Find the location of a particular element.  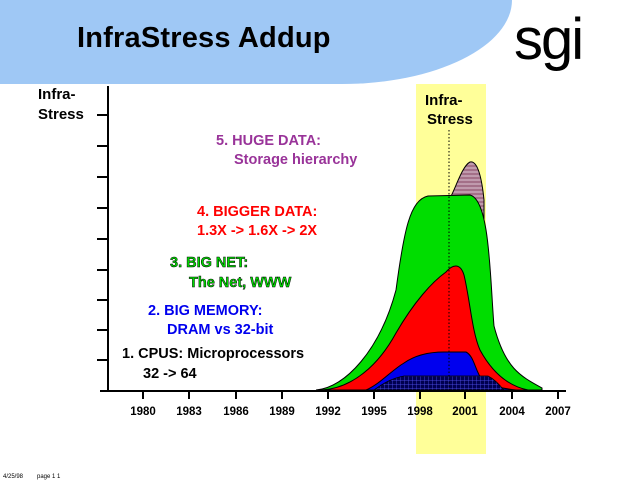

x-tick-marks is located at coordinates (350, 395).